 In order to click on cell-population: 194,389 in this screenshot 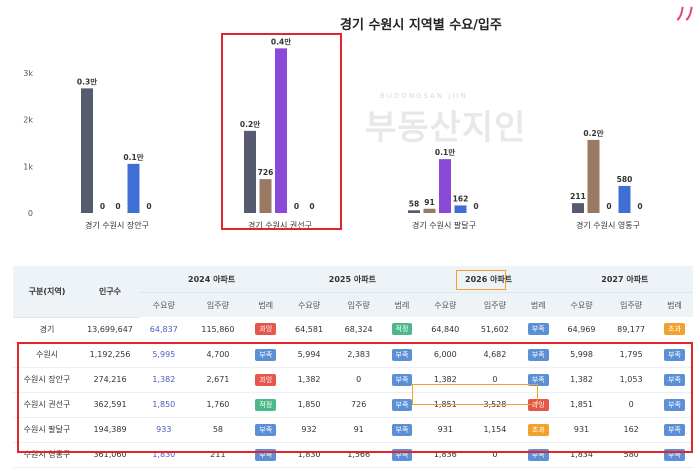, I will do `click(110, 430)`.